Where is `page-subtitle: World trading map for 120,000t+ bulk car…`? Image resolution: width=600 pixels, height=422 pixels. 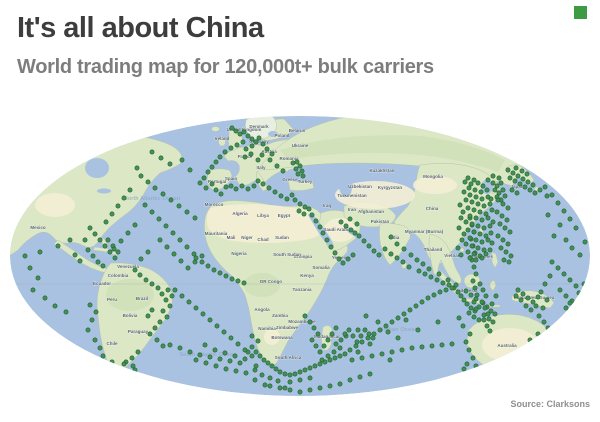 page-subtitle: World trading map for 120,000t+ bulk car… is located at coordinates (225, 67).